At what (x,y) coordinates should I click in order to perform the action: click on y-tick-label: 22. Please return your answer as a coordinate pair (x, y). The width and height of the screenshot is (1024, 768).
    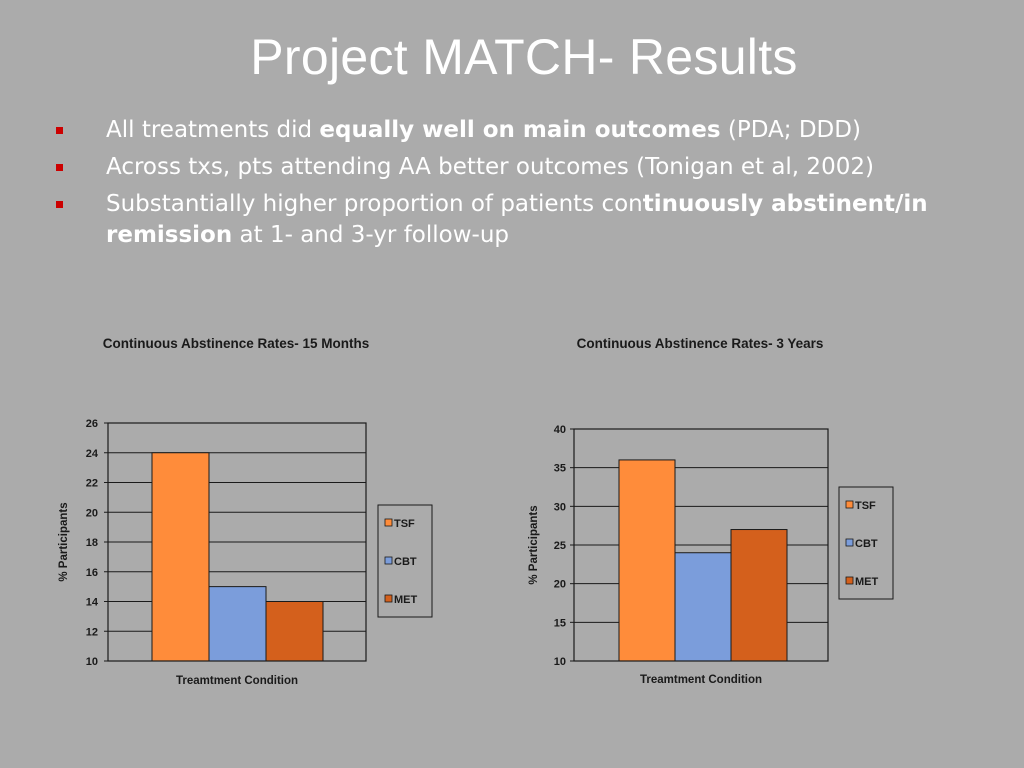
    Looking at the image, I should click on (92, 484).